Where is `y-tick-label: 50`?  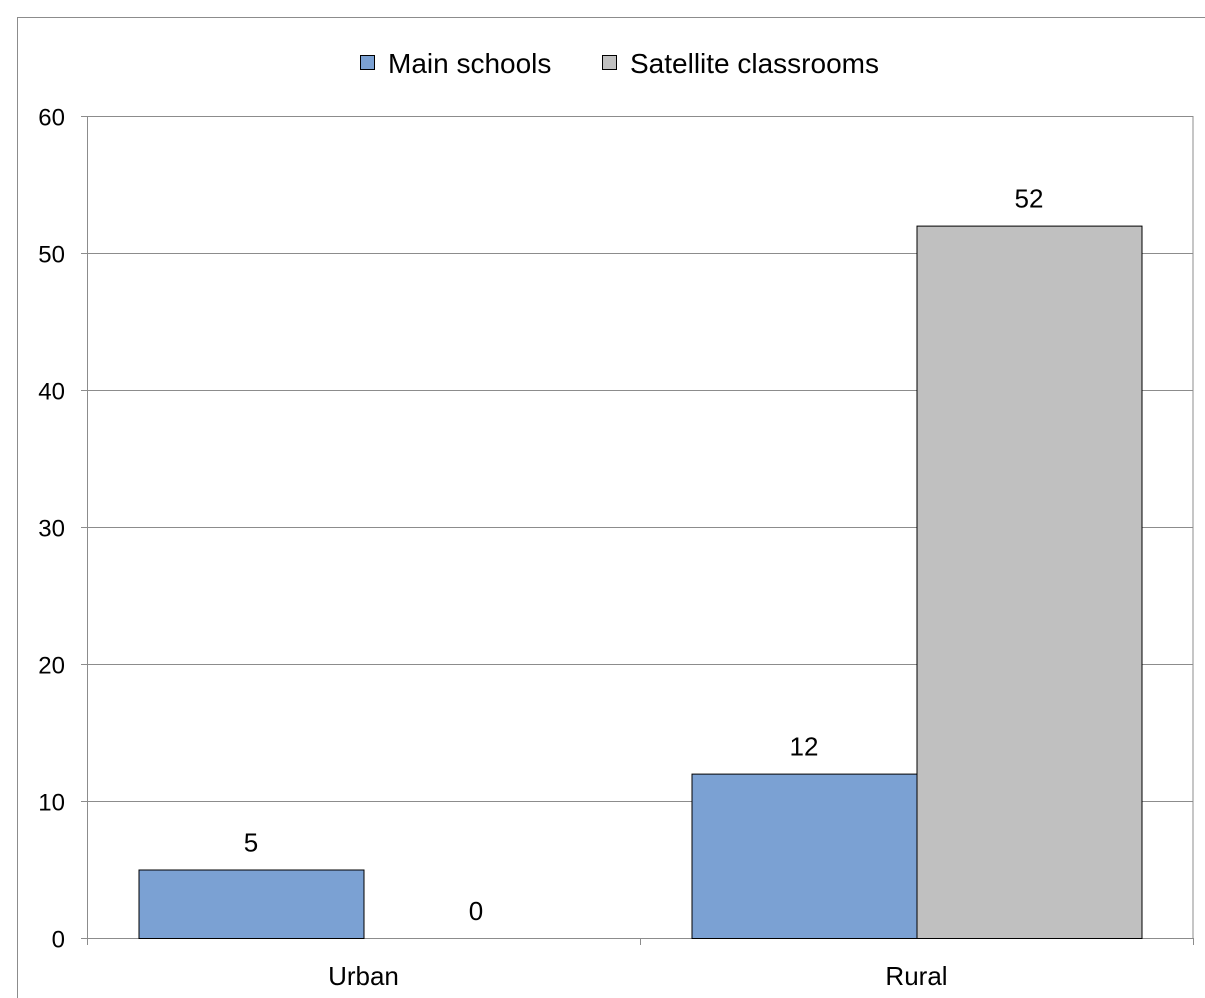
y-tick-label: 50 is located at coordinates (51, 255).